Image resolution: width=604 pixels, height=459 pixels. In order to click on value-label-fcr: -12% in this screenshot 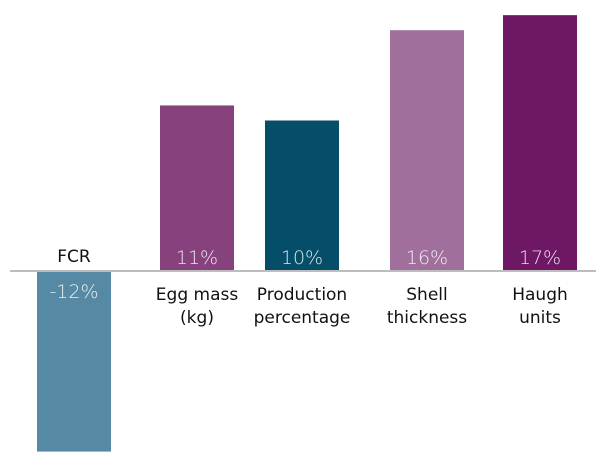, I will do `click(73, 292)`.